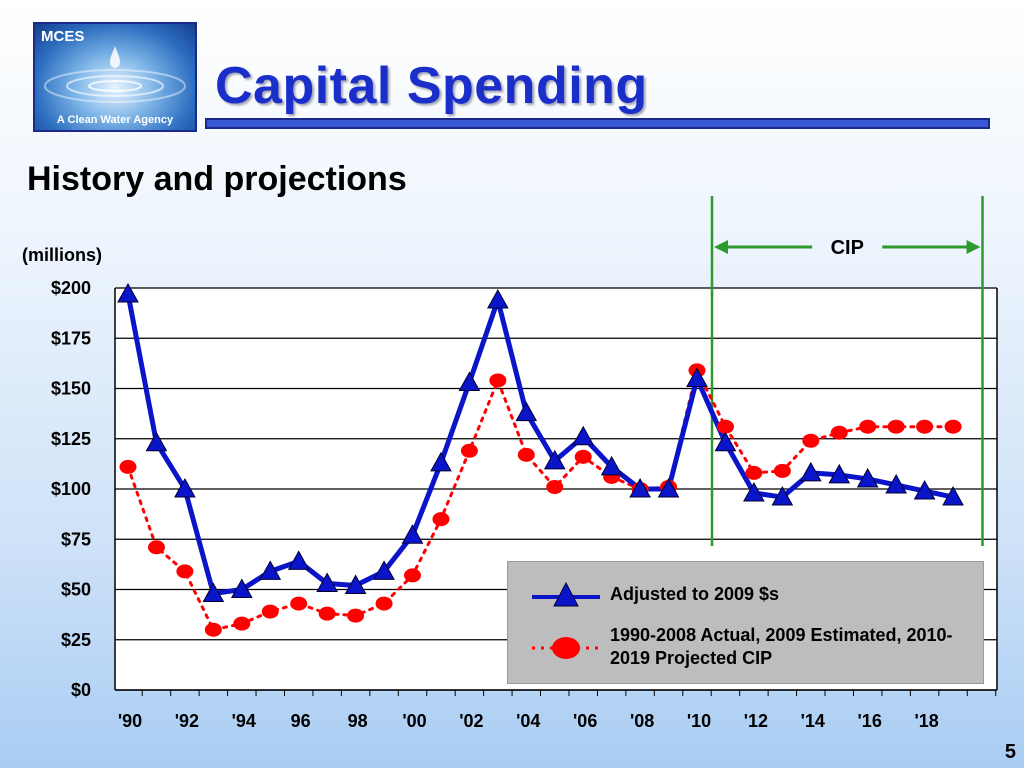 The image size is (1024, 768). I want to click on x-tick-label: '10, so click(699, 721).